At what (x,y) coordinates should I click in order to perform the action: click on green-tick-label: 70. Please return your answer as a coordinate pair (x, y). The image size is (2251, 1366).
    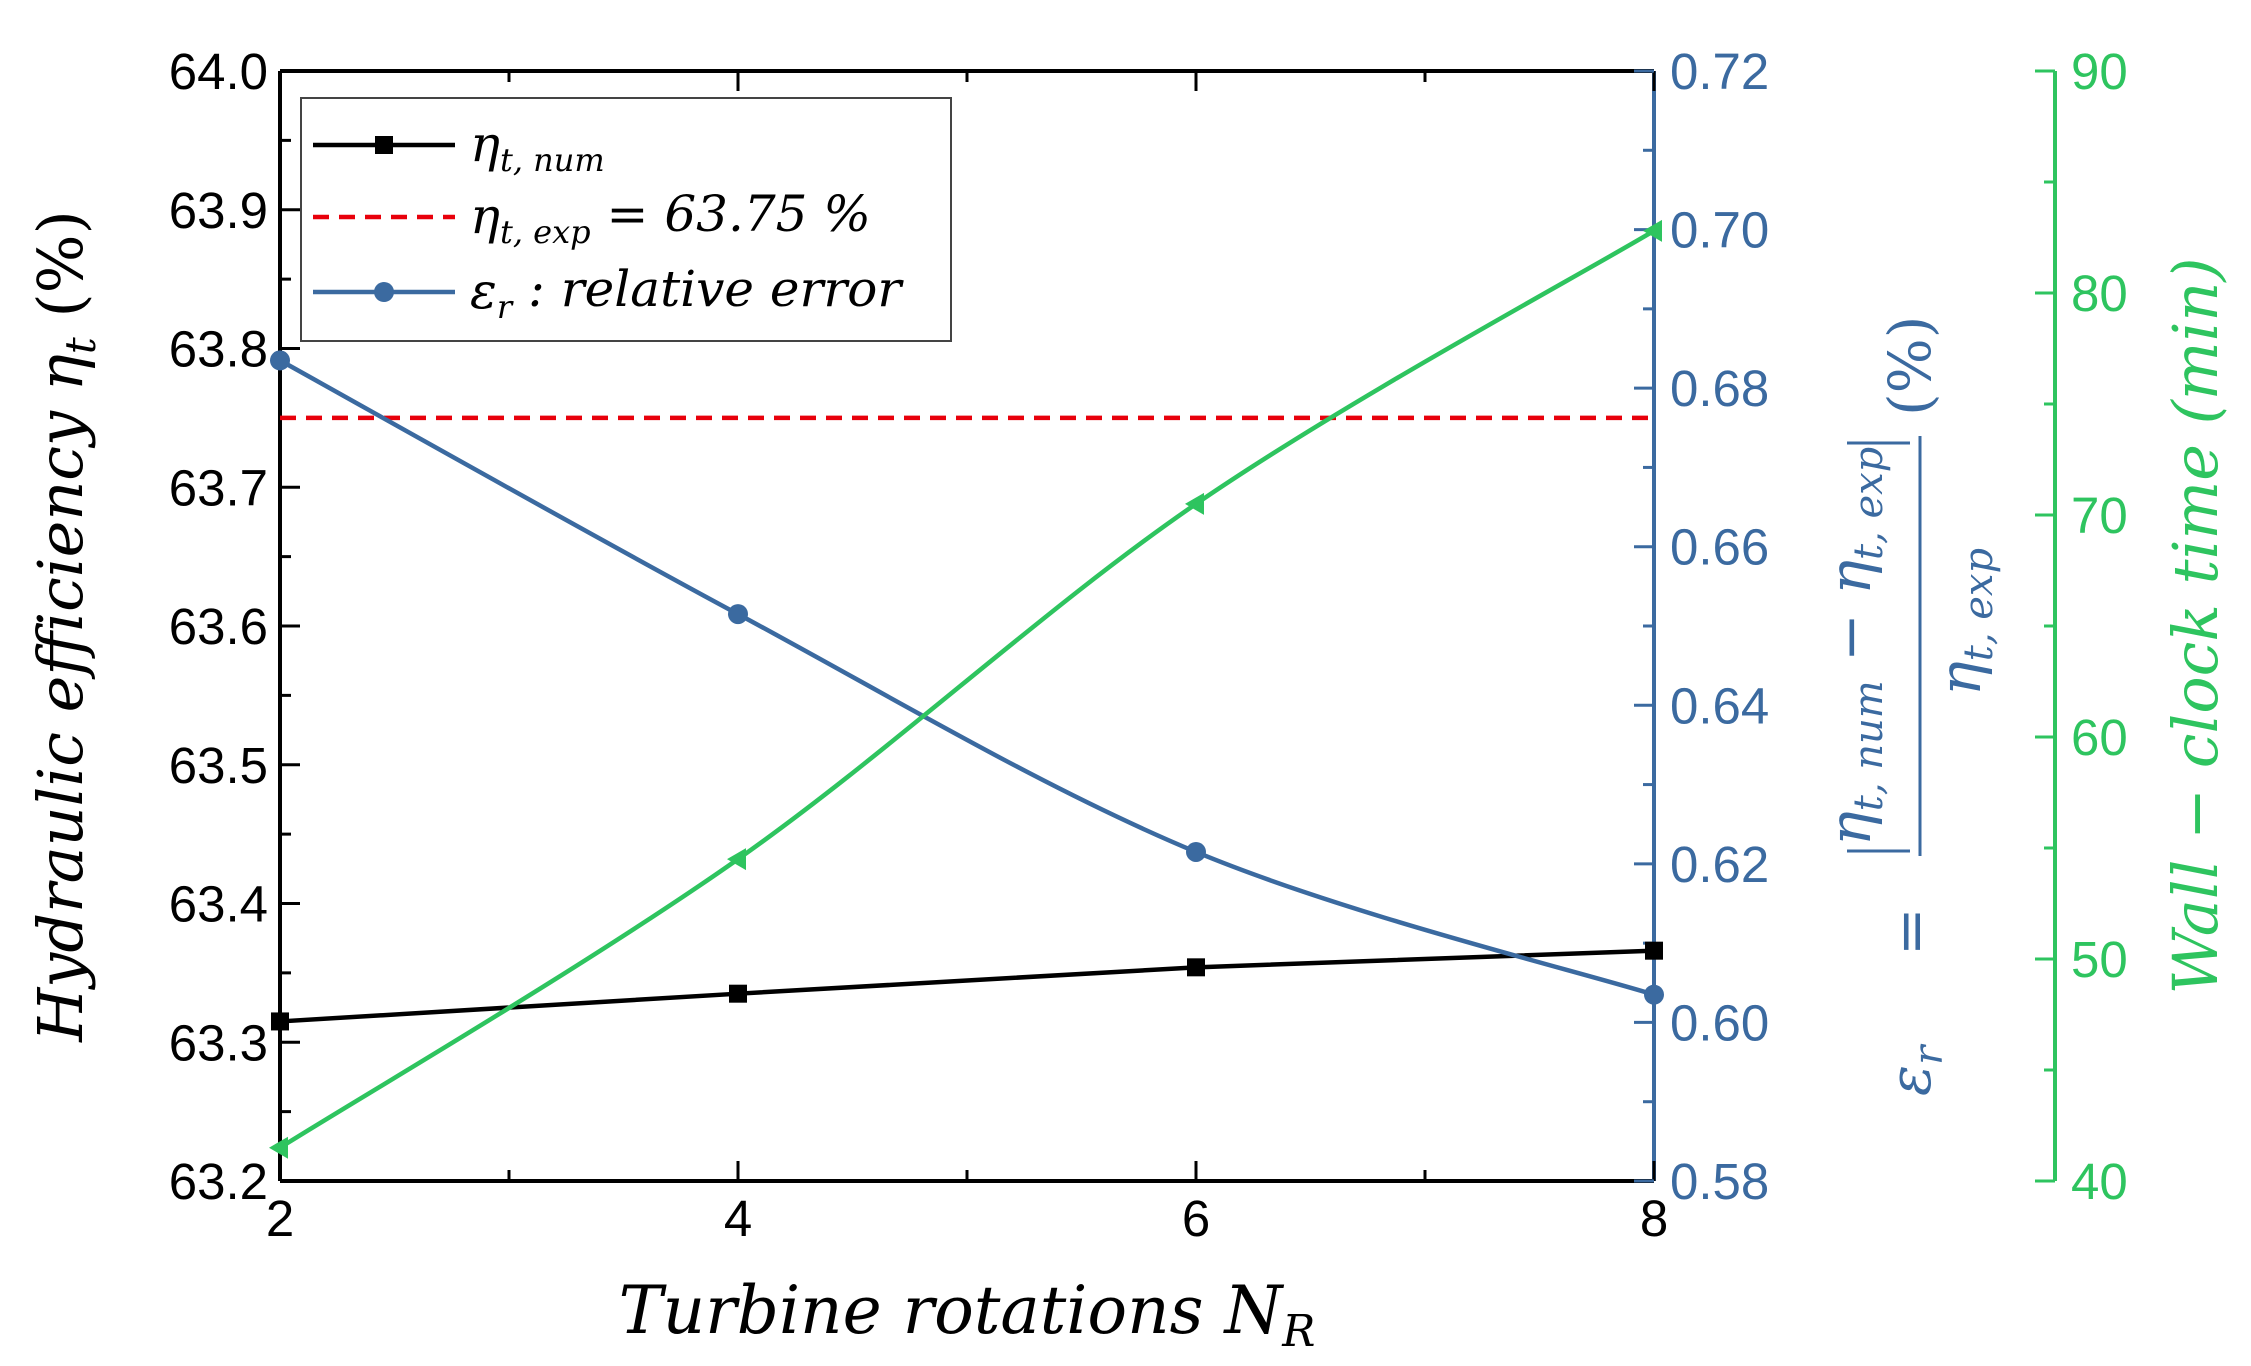
    Looking at the image, I should click on (2099, 515).